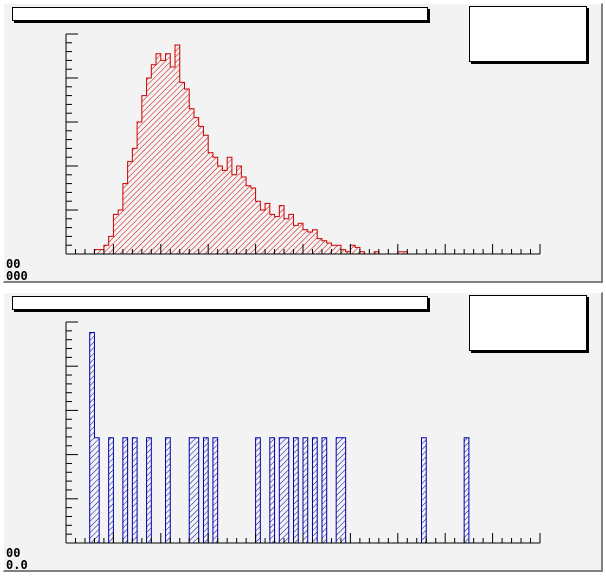  I want to click on histogram-2-title-box, so click(220, 303).